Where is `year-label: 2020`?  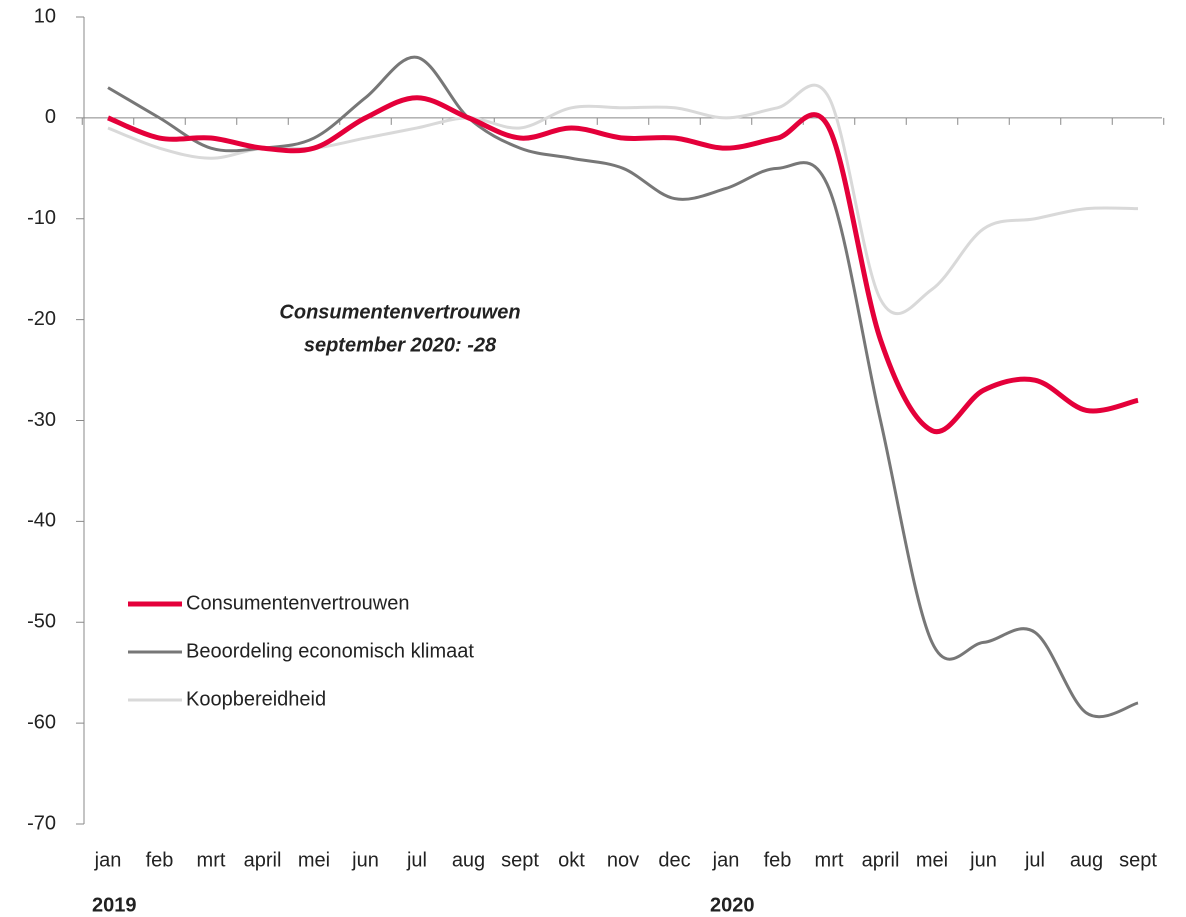
year-label: 2020 is located at coordinates (732, 905).